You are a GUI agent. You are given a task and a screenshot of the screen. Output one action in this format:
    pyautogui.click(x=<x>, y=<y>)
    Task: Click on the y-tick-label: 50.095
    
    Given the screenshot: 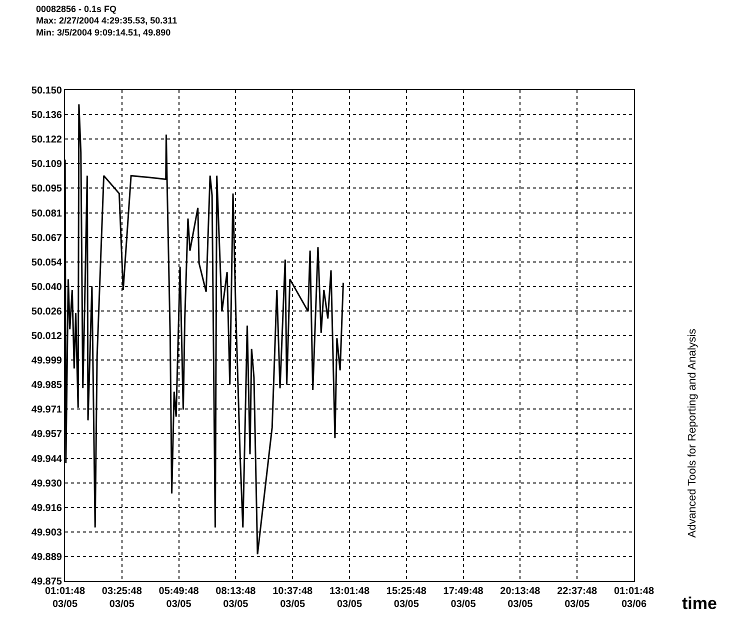 What is the action you would take?
    pyautogui.click(x=46, y=189)
    